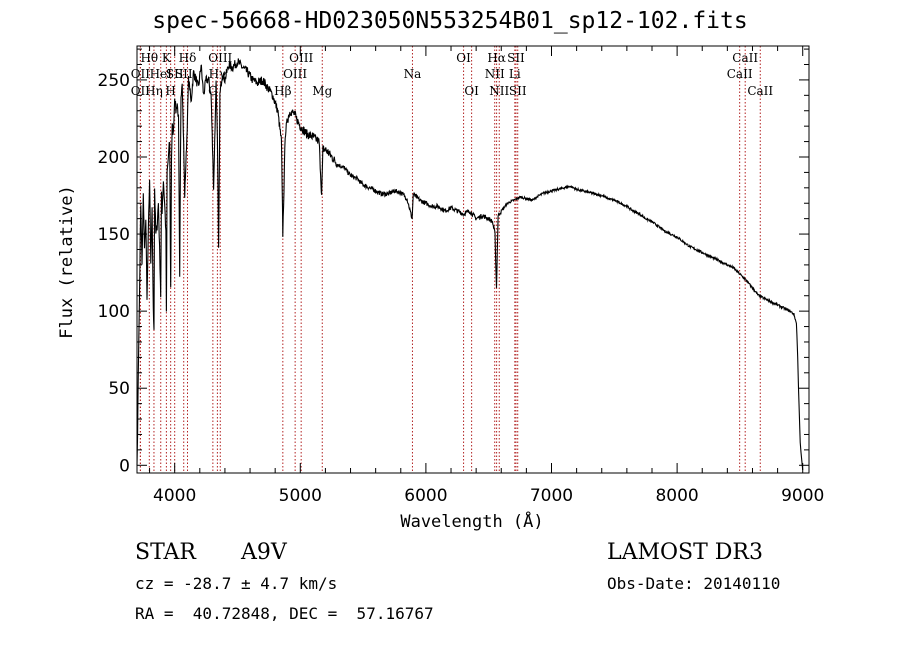 The image size is (900, 649). I want to click on marker-label: Hθ, so click(149, 58).